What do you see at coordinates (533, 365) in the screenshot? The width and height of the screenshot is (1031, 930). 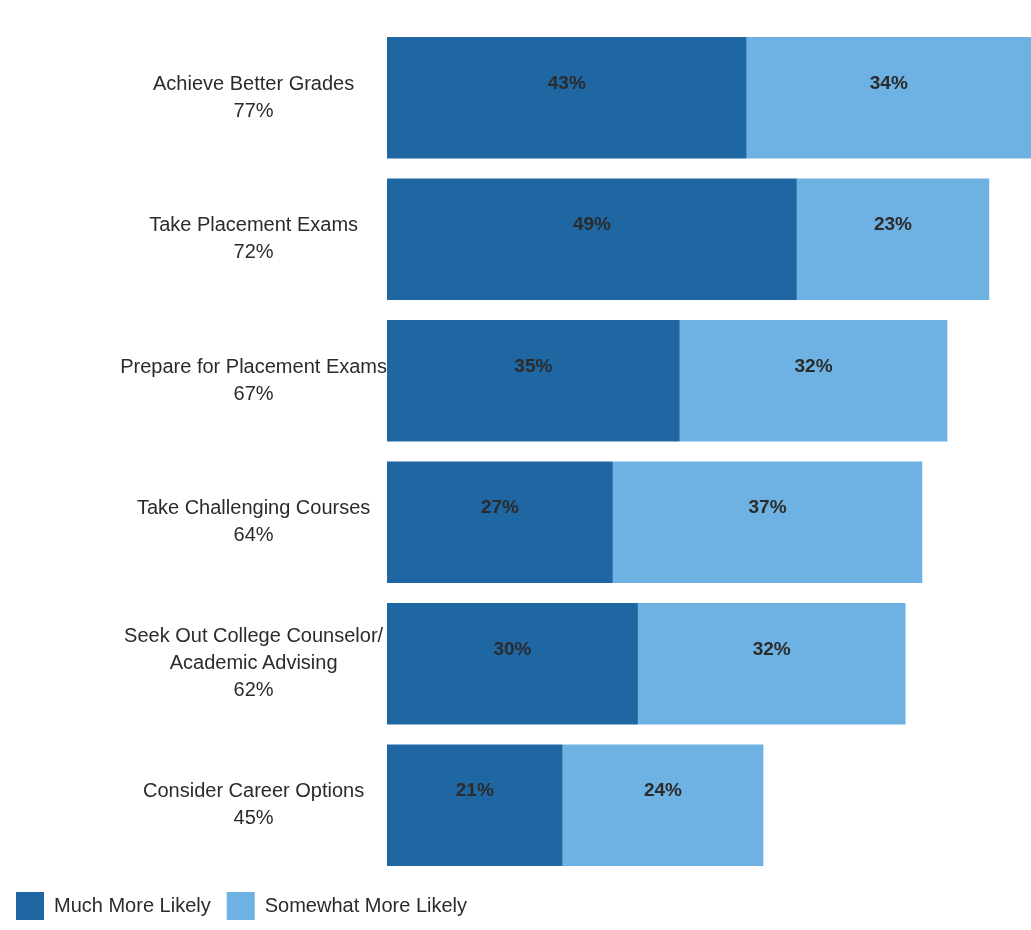 I see `data-label: 35%` at bounding box center [533, 365].